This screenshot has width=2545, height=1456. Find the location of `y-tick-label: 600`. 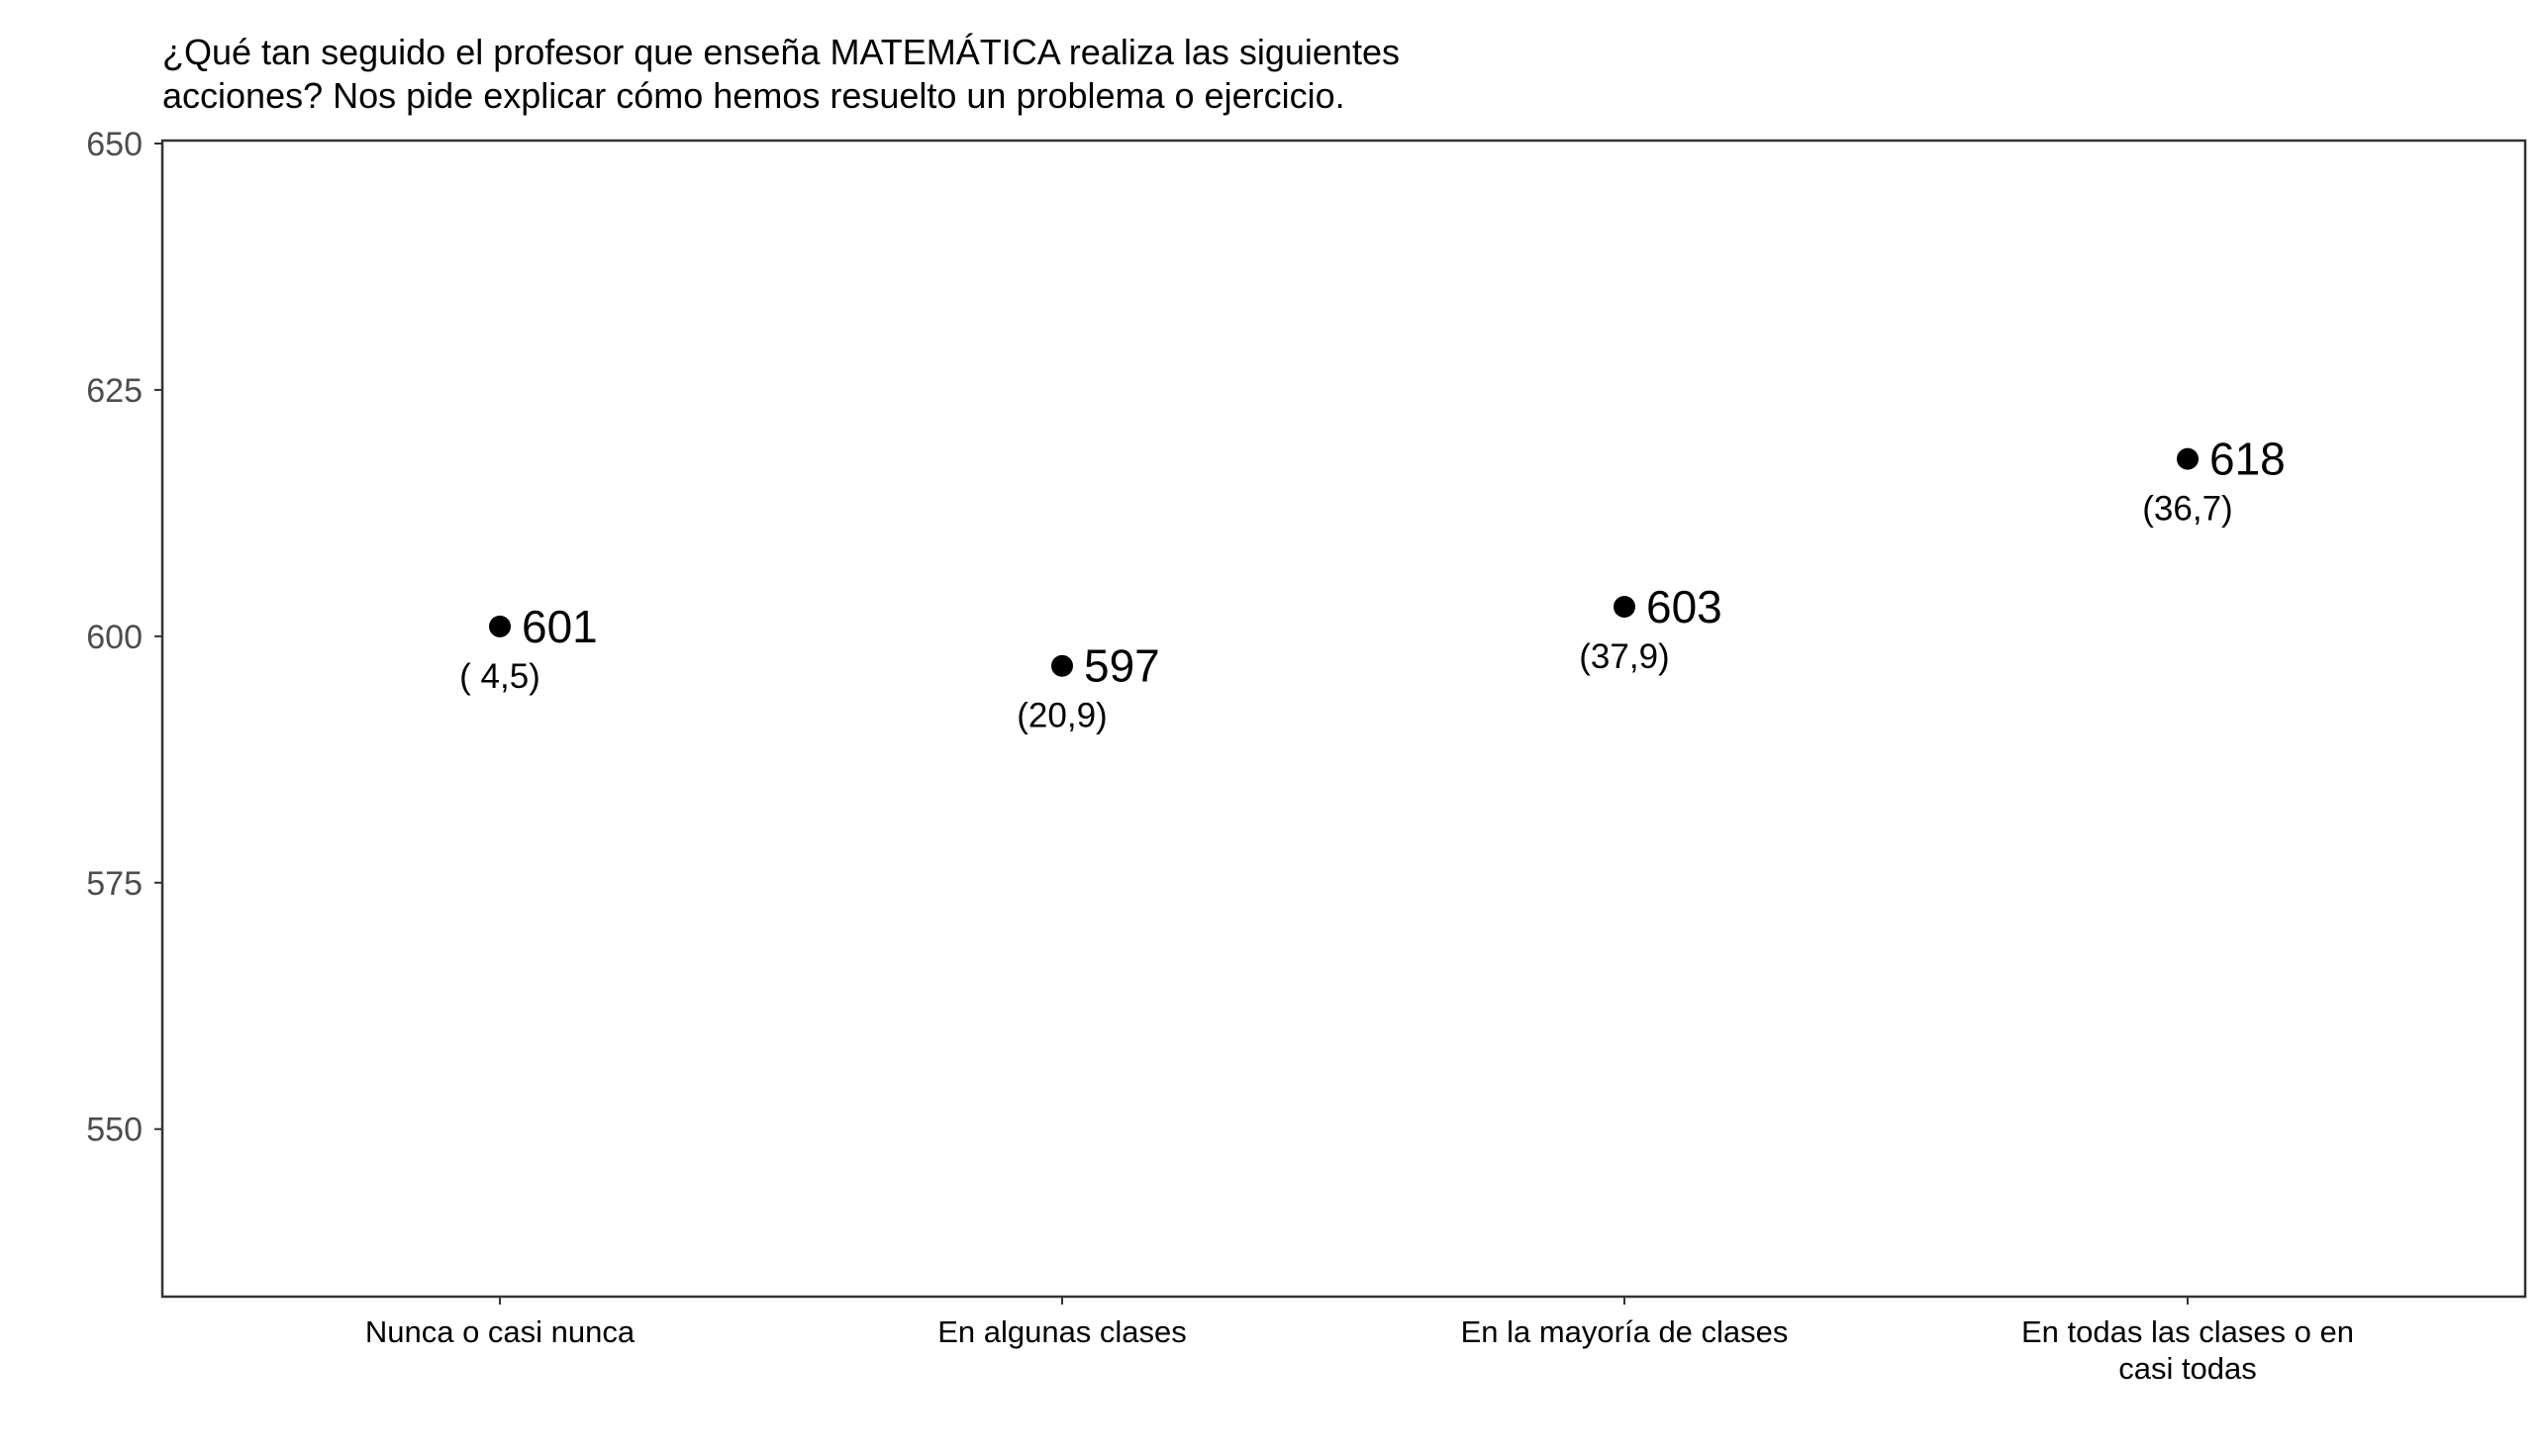

y-tick-label: 600 is located at coordinates (114, 637).